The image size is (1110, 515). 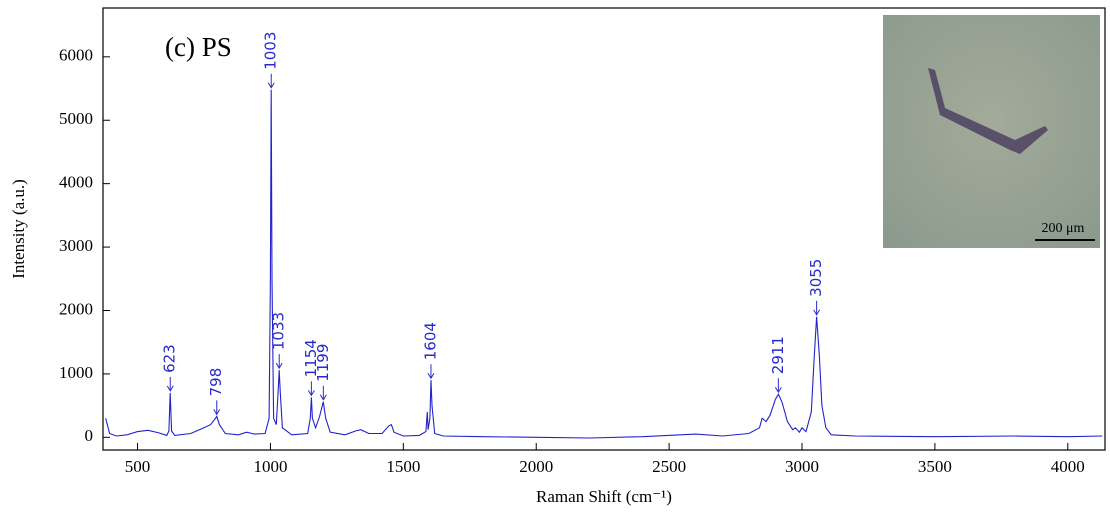 What do you see at coordinates (18, 229) in the screenshot?
I see `y-axis-label: Intensity (a.u.)` at bounding box center [18, 229].